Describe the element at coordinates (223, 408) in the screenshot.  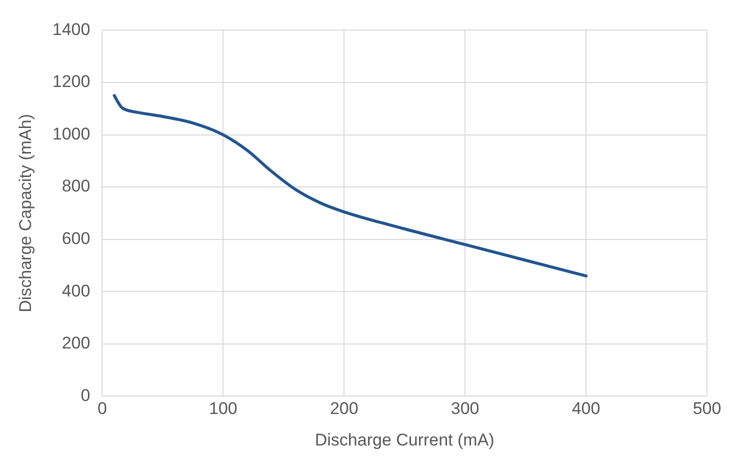
I see `x-tick-label: 100` at that location.